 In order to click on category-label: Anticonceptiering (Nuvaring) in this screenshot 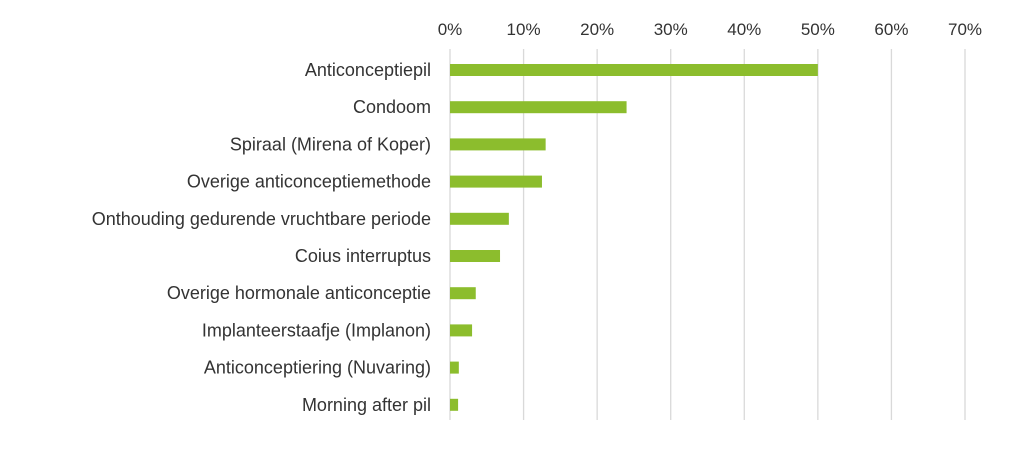, I will do `click(317, 368)`.